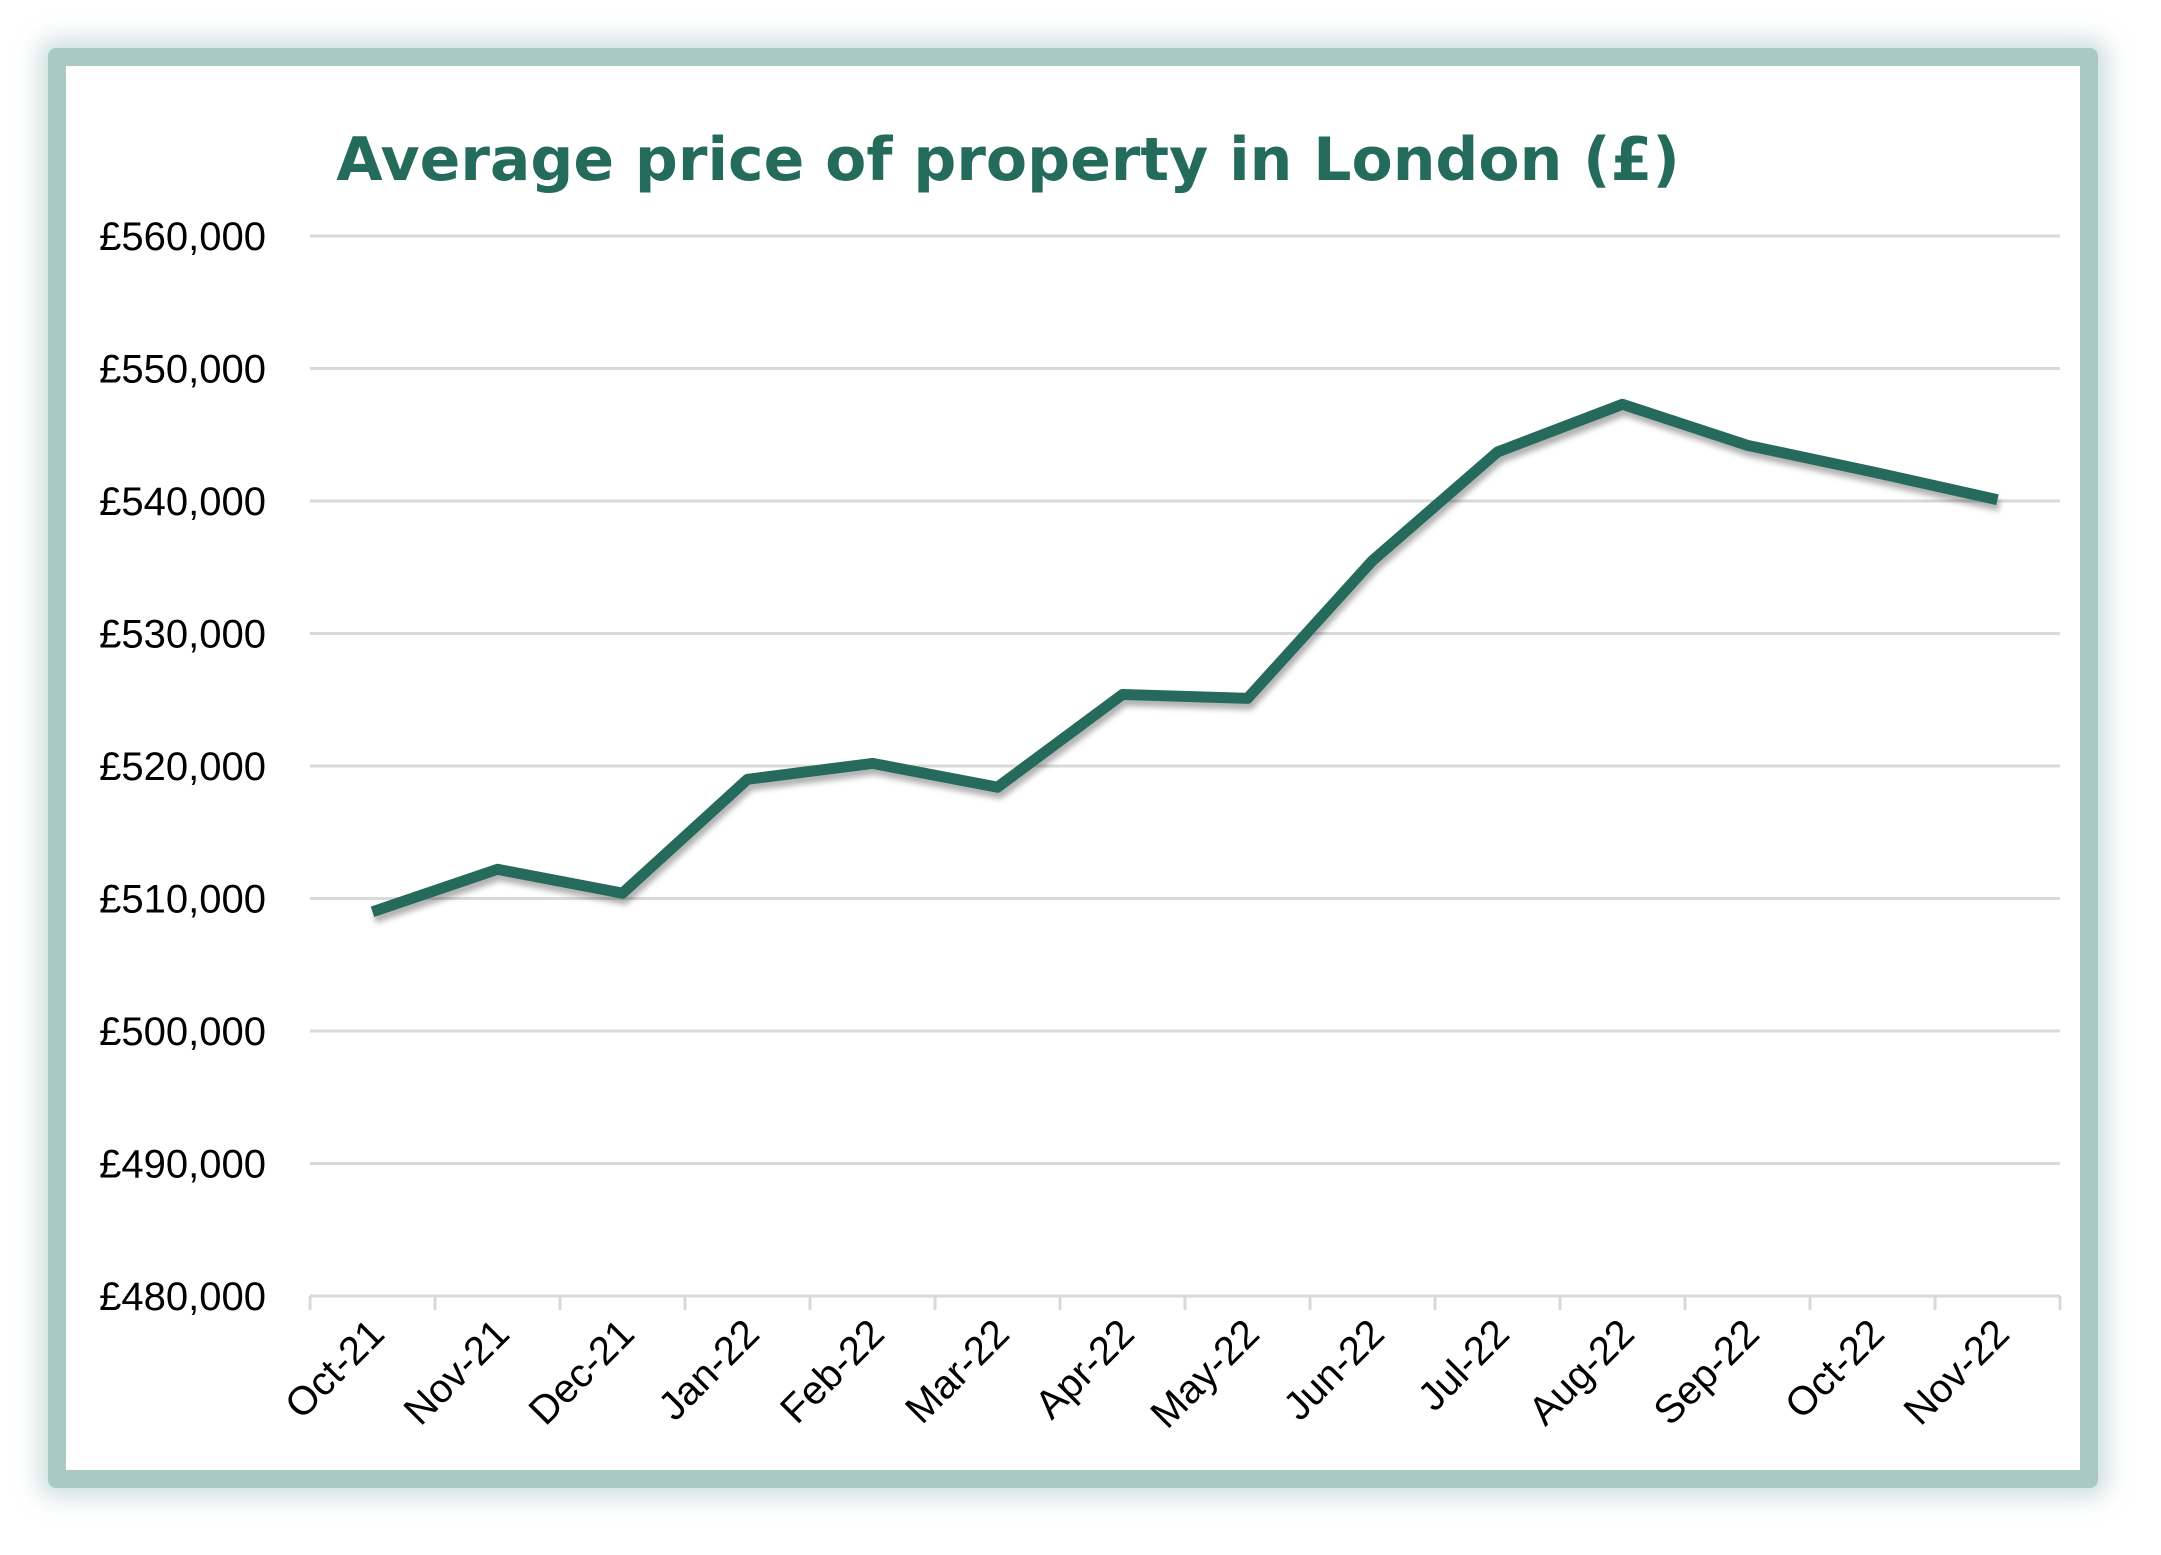 Image resolution: width=2161 pixels, height=1555 pixels. I want to click on x-tick-label: Aug-22, so click(1582, 1372).